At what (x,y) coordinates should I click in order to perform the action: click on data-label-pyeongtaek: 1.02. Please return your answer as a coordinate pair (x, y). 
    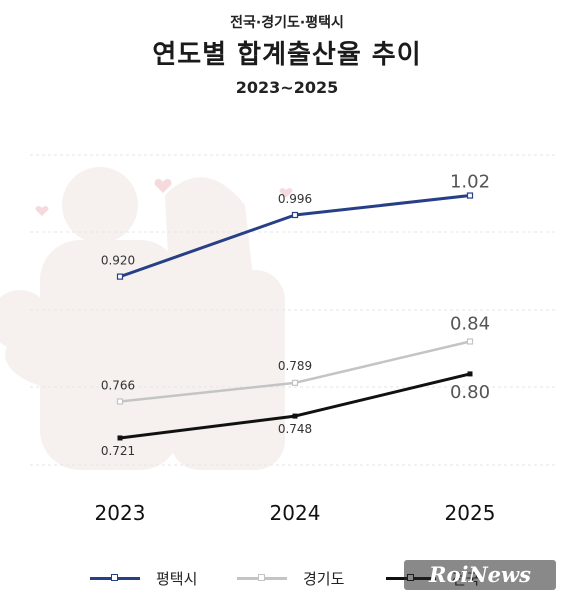
    Looking at the image, I should click on (470, 182).